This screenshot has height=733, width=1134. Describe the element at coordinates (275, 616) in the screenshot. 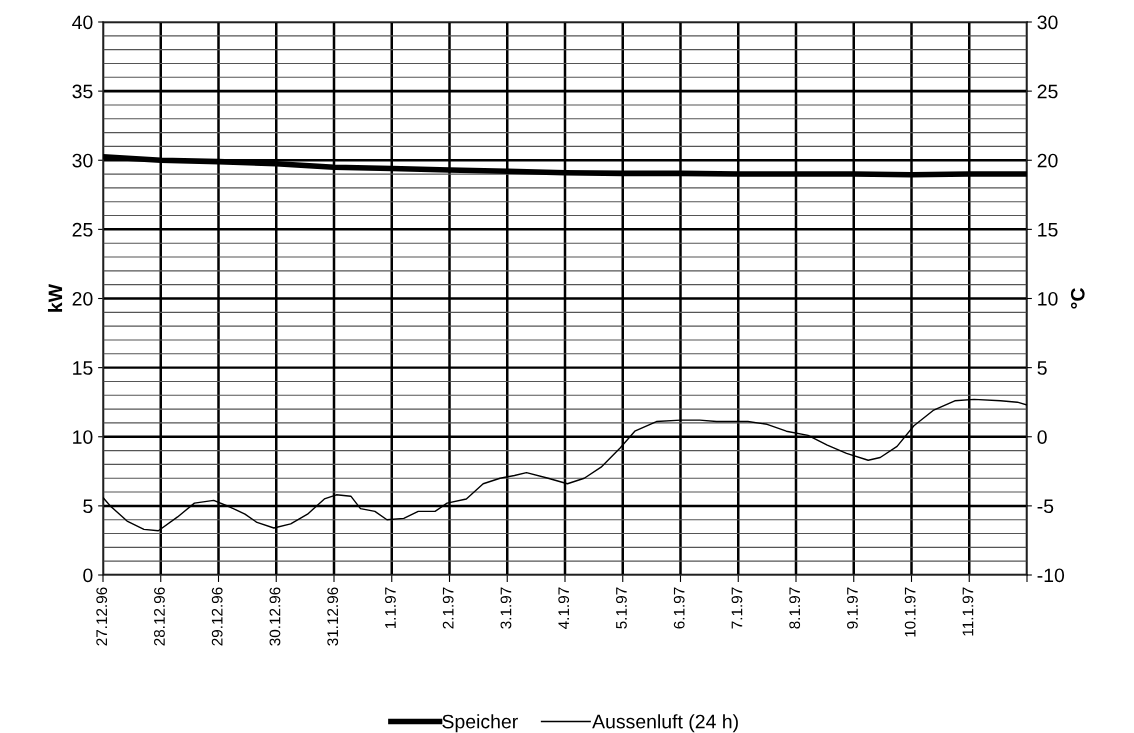

I see `x-tick-label: 30.12.96` at that location.